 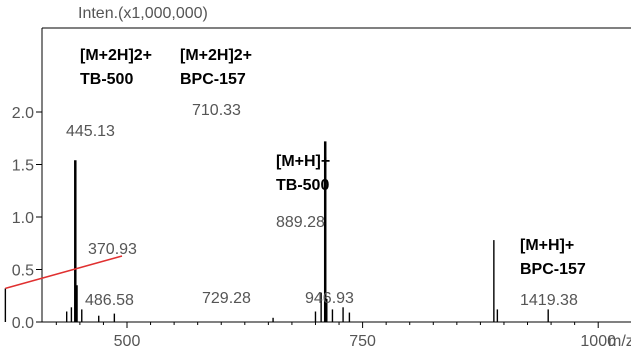 What do you see at coordinates (216, 110) in the screenshot?
I see `peak-label: 710.33` at bounding box center [216, 110].